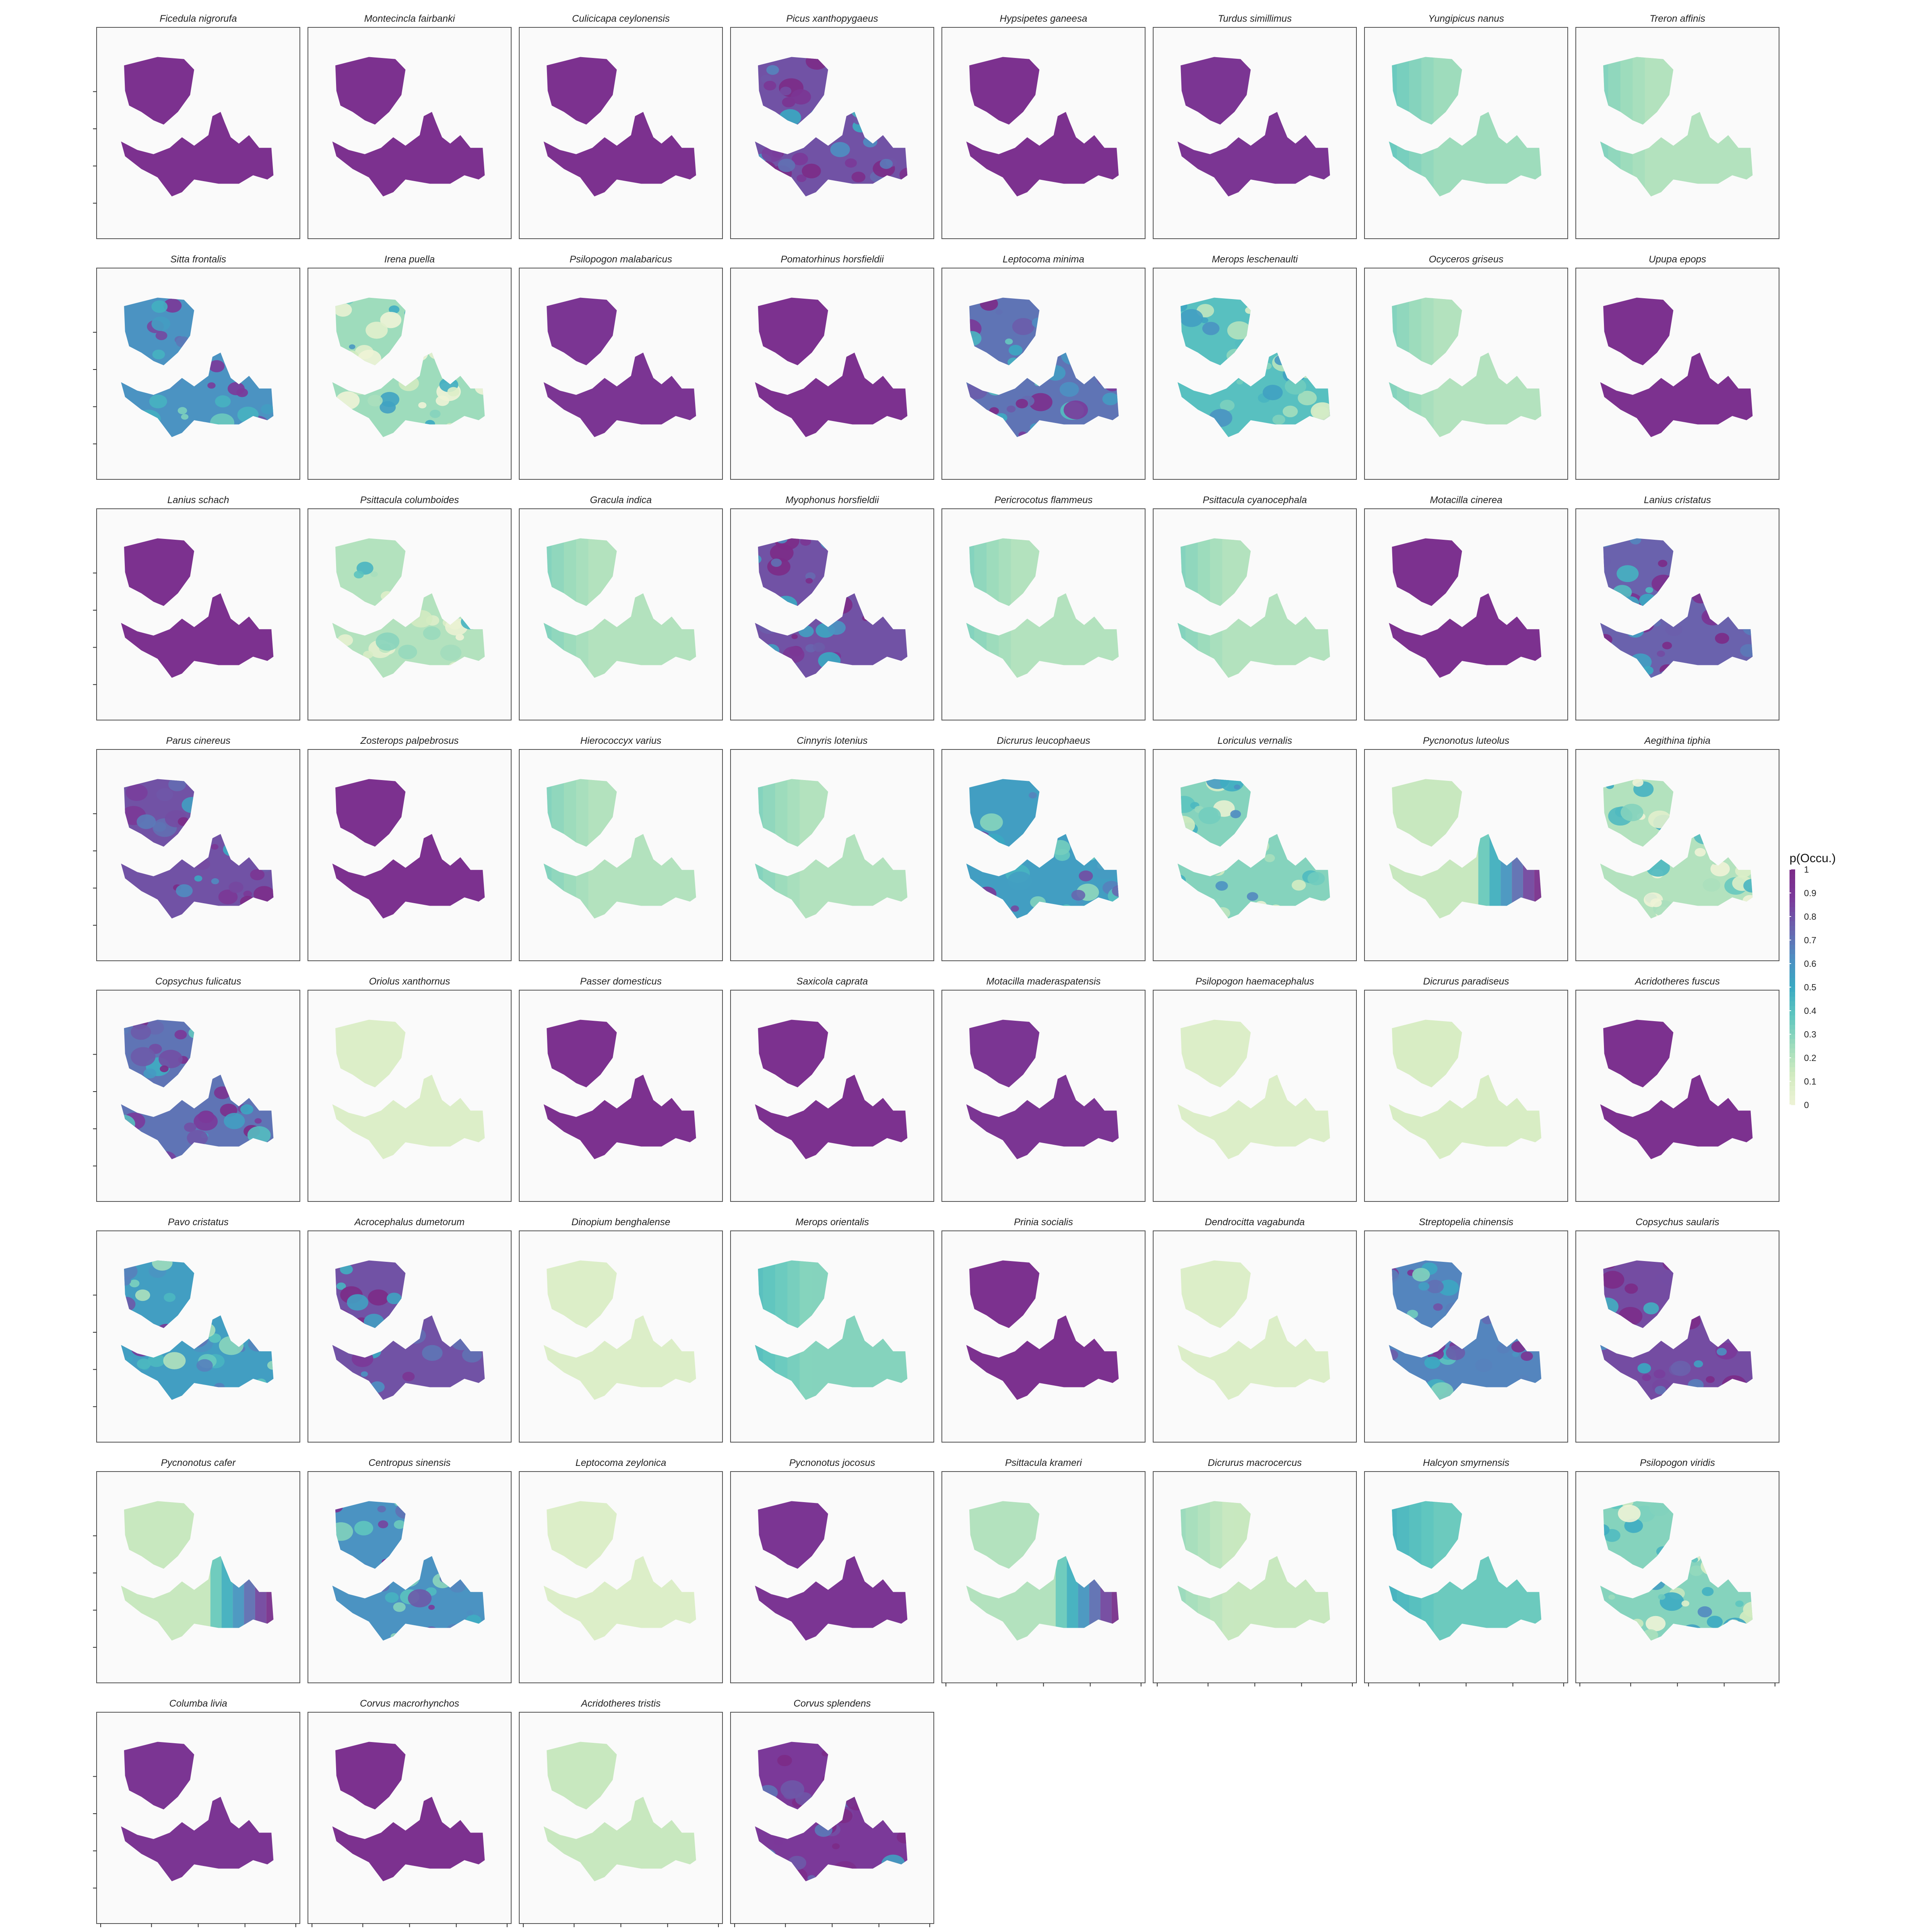 The height and width of the screenshot is (1932, 1932). I want to click on map-panel: Acridotheres tristis, so click(621, 1812).